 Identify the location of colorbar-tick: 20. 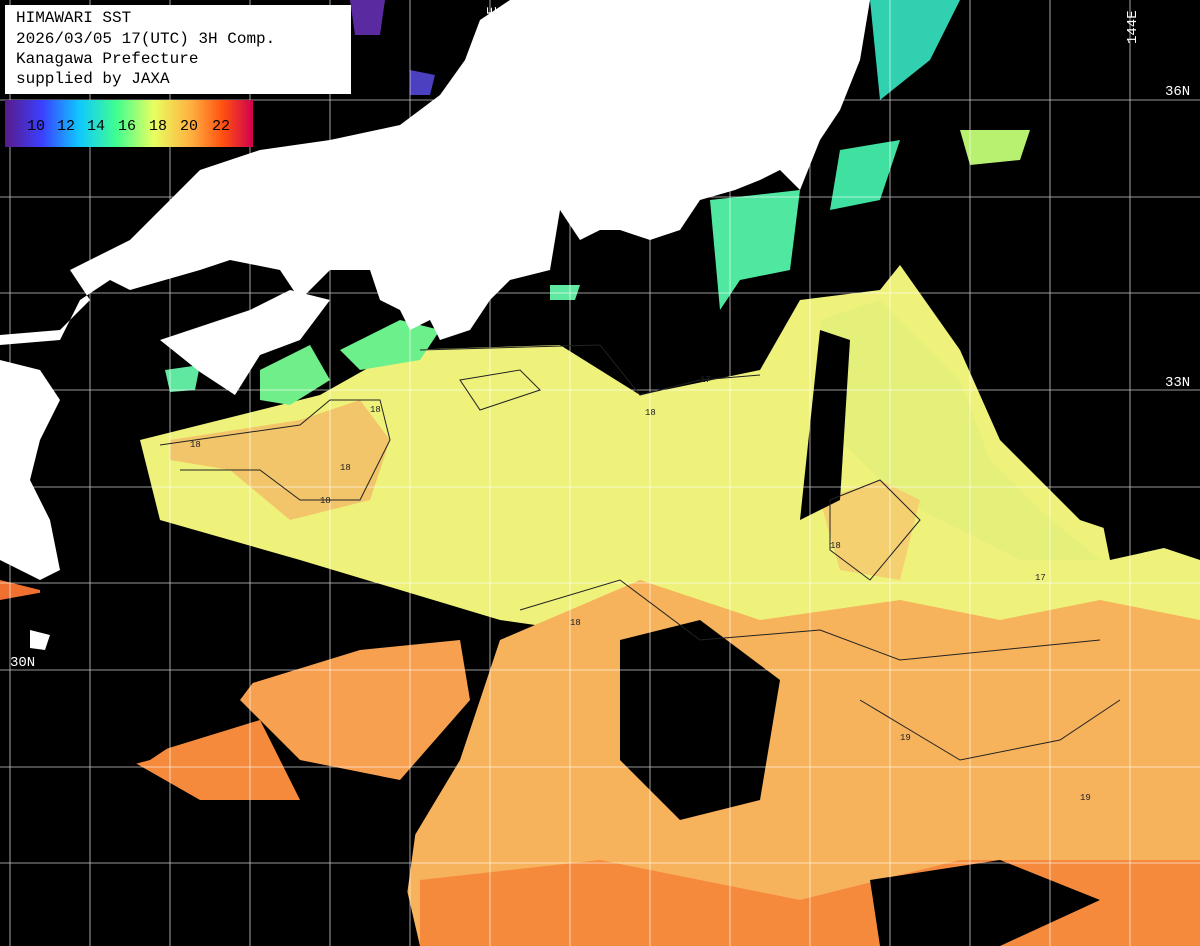
(189, 126).